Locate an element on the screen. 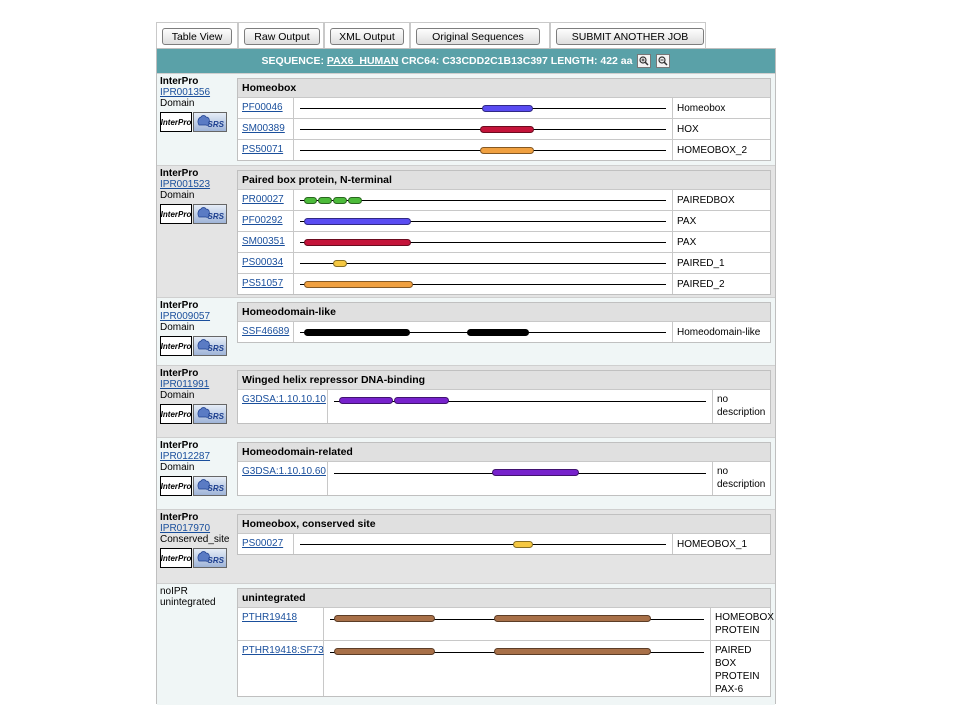 The image size is (960, 720). submit-another-job-button: SUBMIT ANOTHER JOB is located at coordinates (630, 36).